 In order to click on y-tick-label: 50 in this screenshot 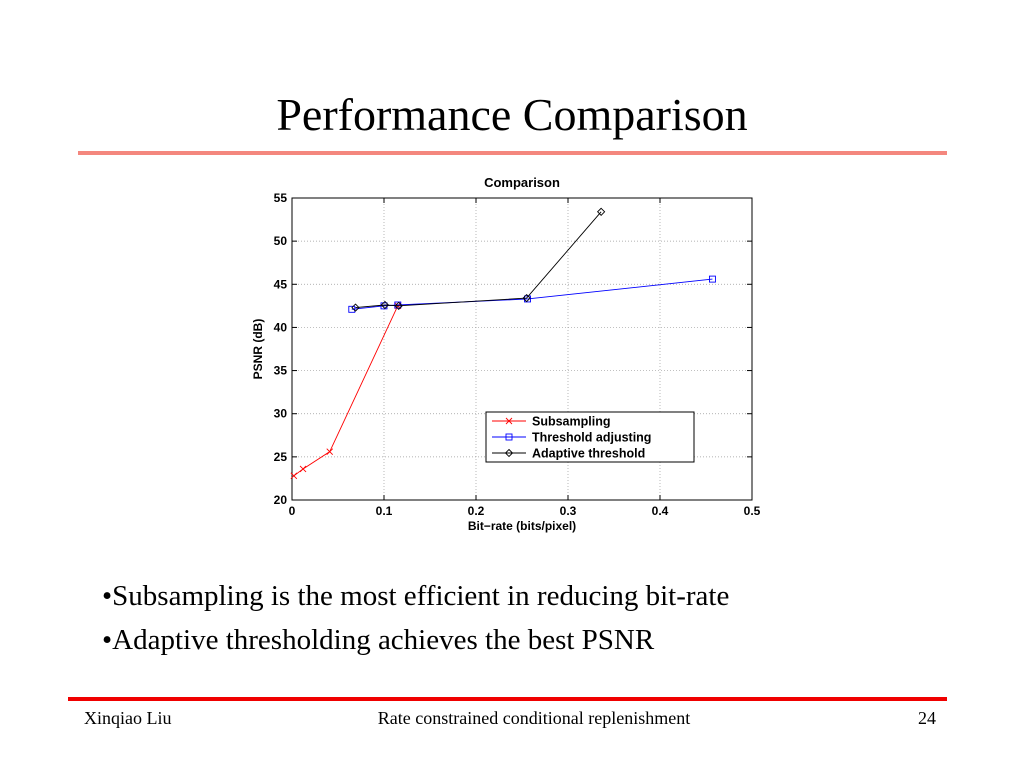, I will do `click(281, 241)`.